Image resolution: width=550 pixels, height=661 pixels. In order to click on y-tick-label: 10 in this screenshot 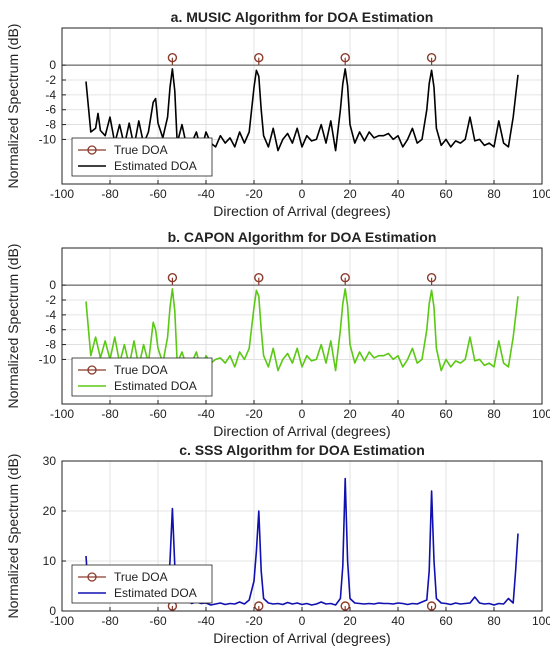, I will do `click(50, 561)`.